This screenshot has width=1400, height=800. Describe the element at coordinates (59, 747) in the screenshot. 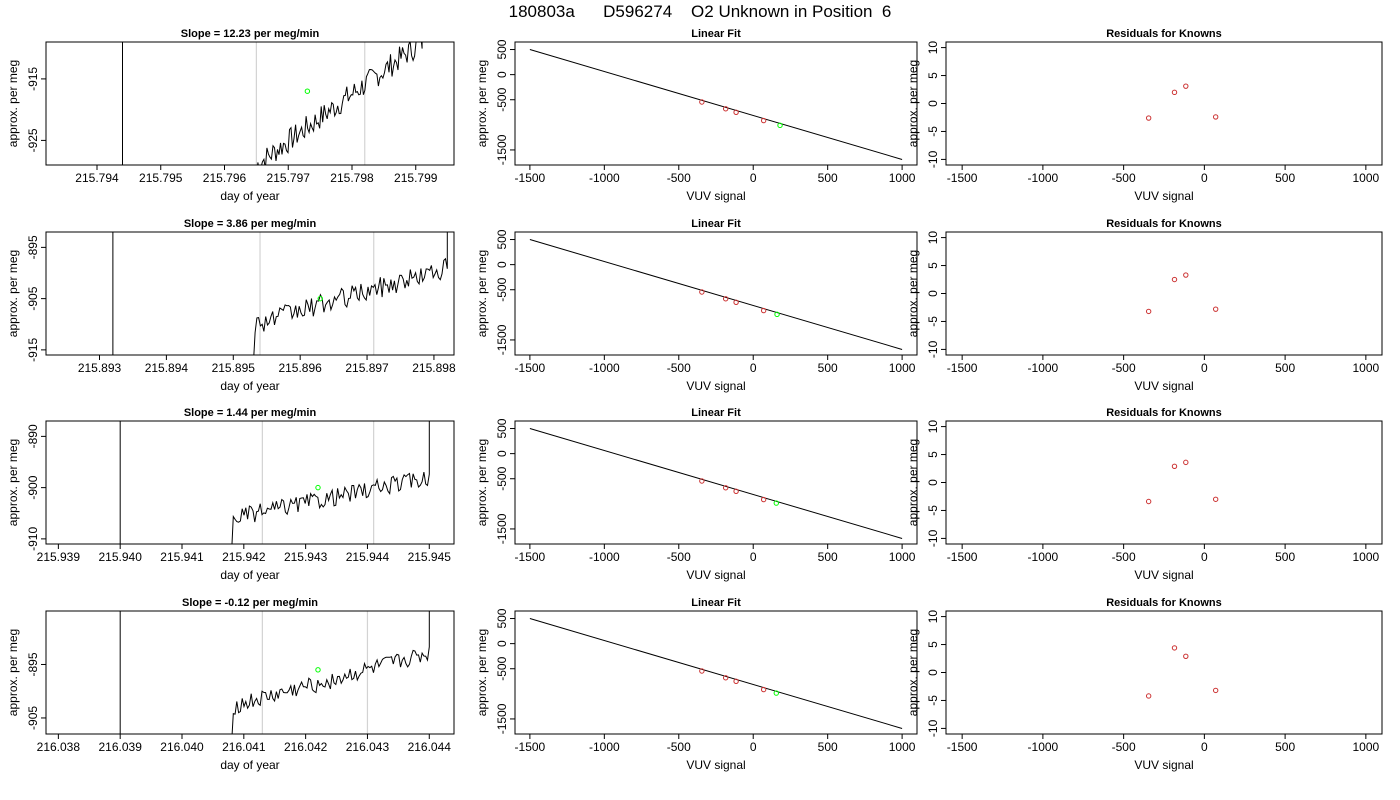

I see `x-tick-label: 216.038` at that location.